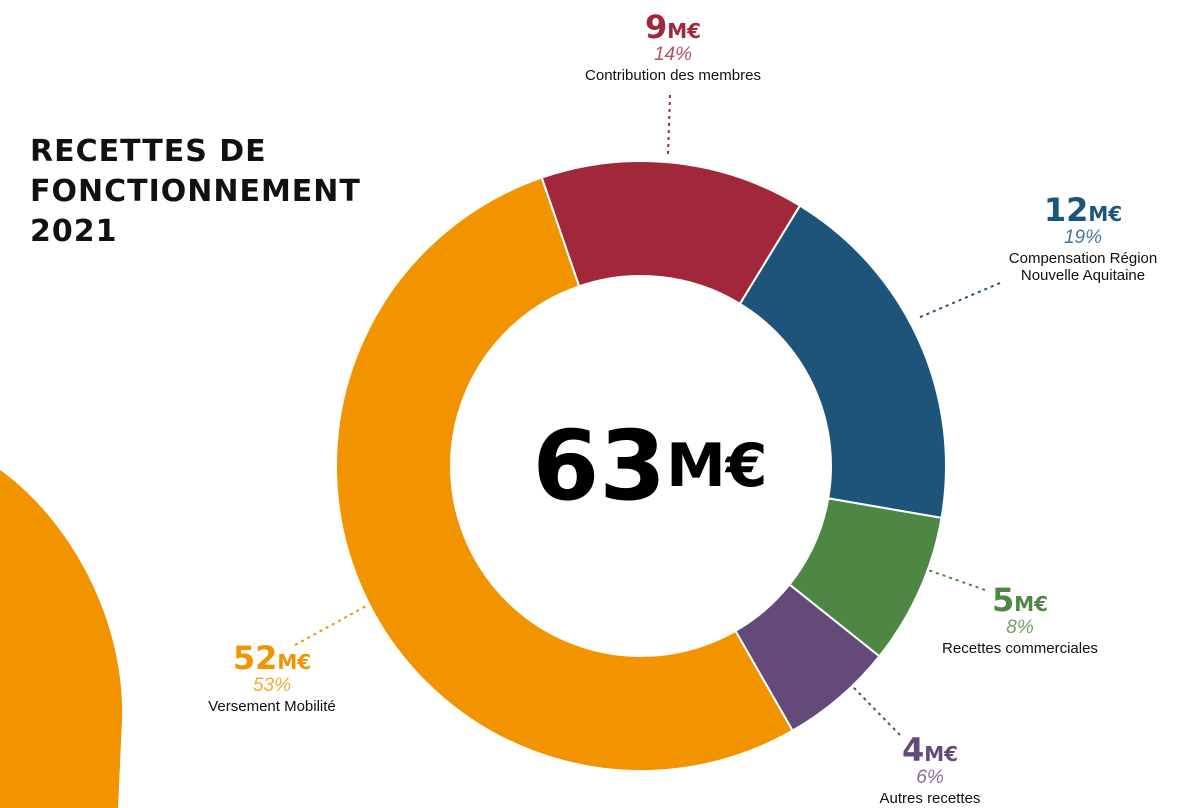  I want to click on percent-label: 8%, so click(1020, 628).